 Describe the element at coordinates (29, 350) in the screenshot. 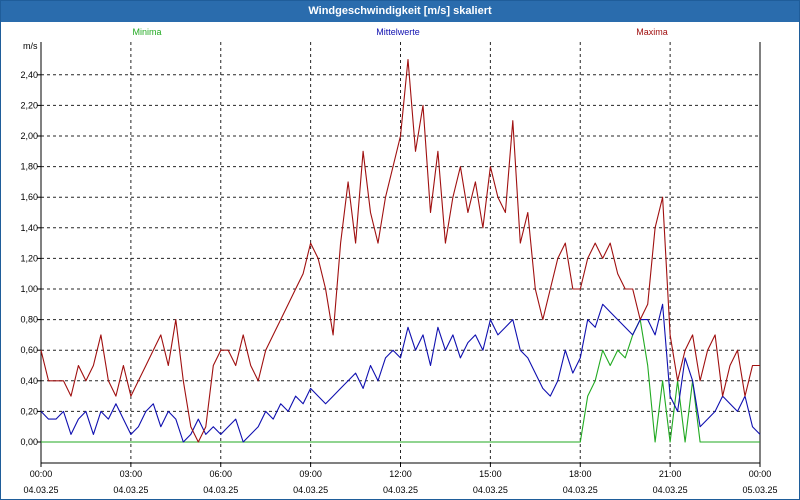

I see `y-tick-label: 0,60` at that location.